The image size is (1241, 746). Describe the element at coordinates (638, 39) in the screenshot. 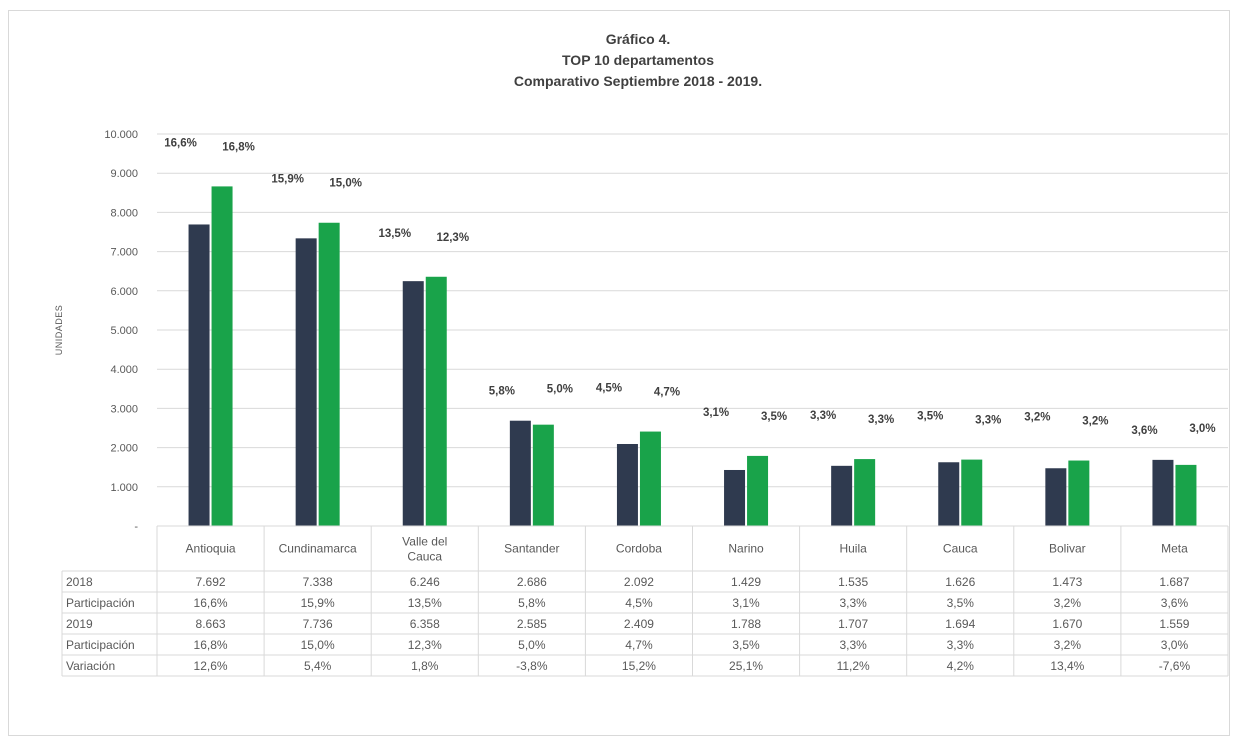

I see `chart-title-line: Gráfico 4.` at that location.